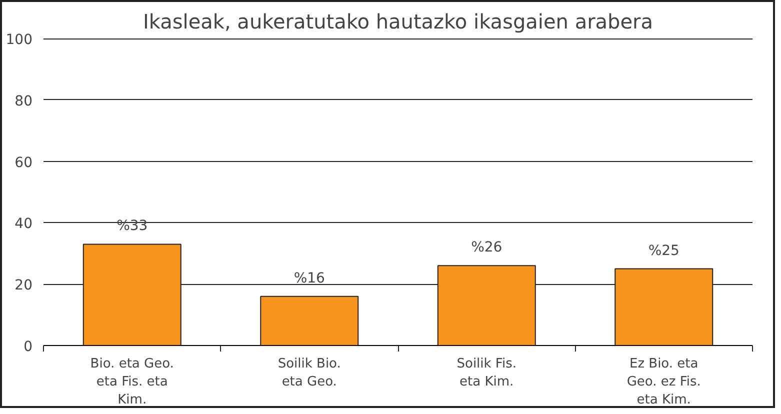 This screenshot has height=414, width=781. What do you see at coordinates (486, 248) in the screenshot?
I see `data-label: %26` at bounding box center [486, 248].